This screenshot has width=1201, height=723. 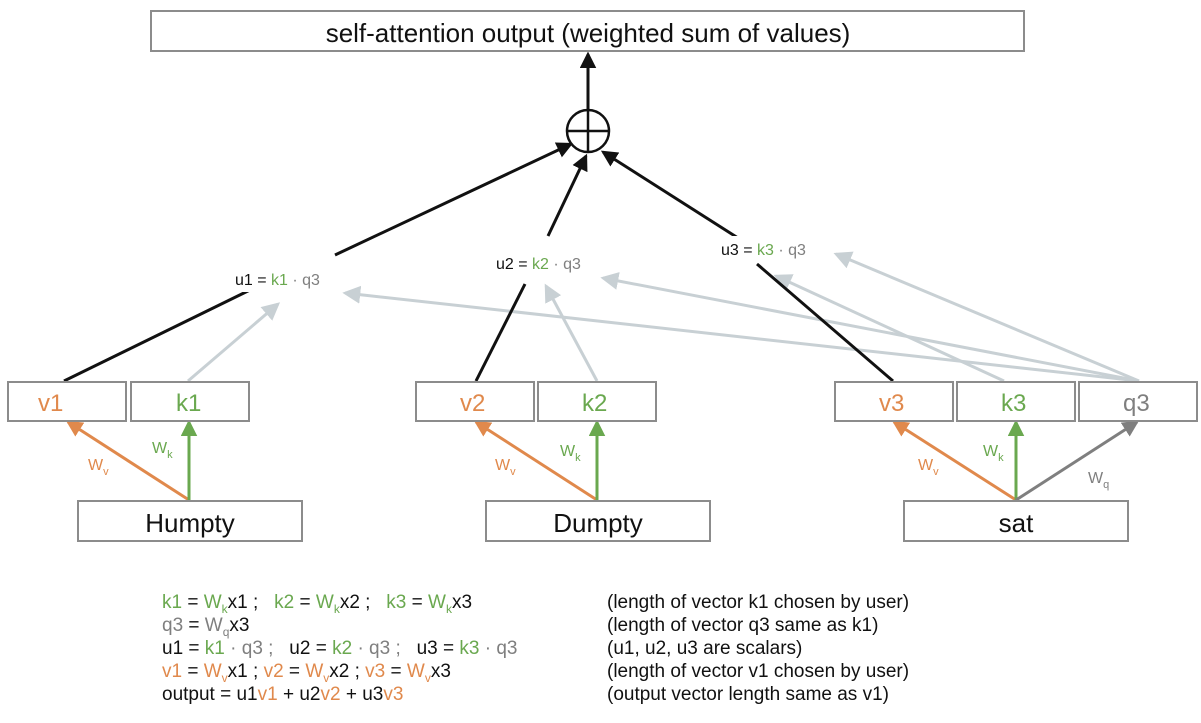 I want to click on sat-wv-arrow, so click(x=954, y=461).